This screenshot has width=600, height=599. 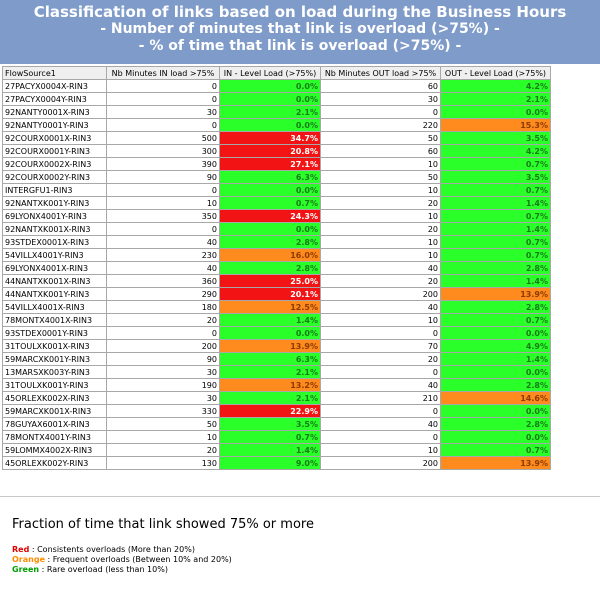 I want to click on table-row: 92COURX0001Y-RIN3 300 20.8% 60 4.2%, so click(x=276, y=151).